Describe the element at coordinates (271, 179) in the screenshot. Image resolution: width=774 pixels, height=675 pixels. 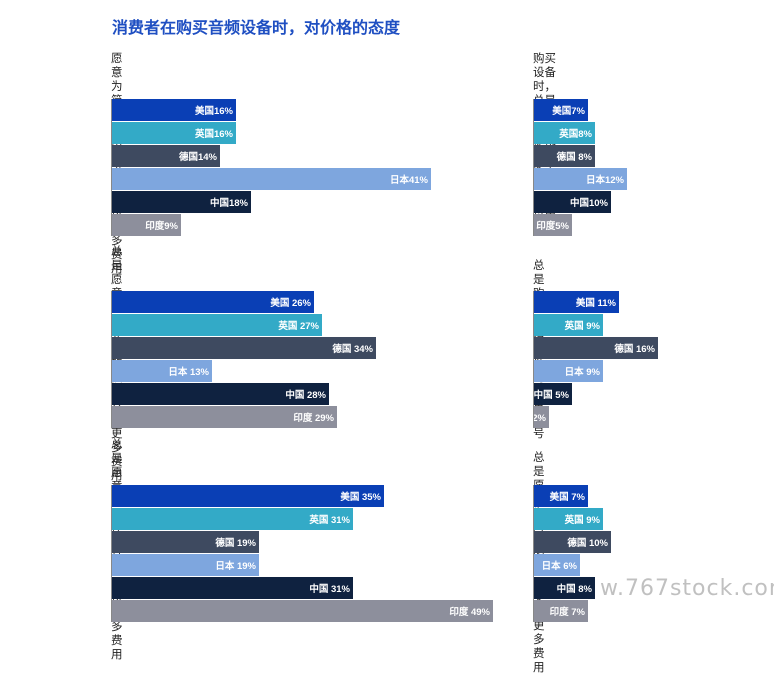
I see `bar-日本: 日本41%` at that location.